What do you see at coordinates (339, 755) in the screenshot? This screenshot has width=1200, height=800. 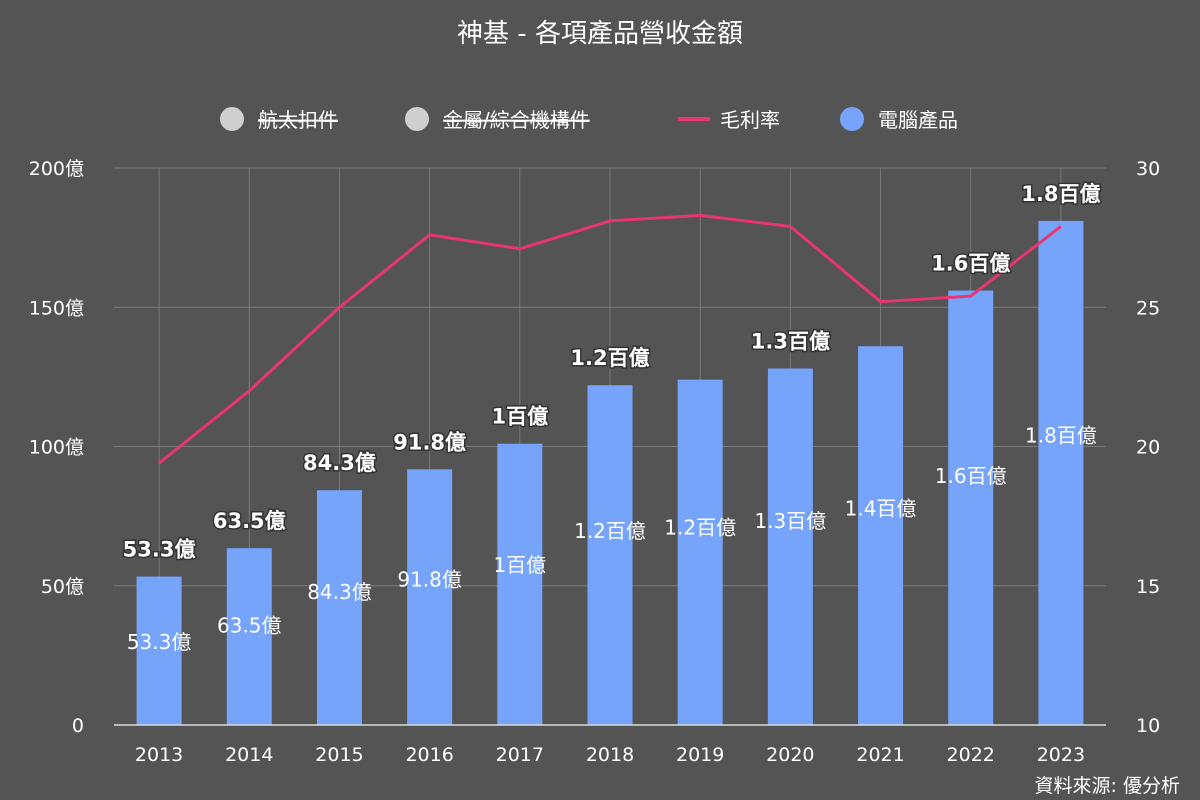 I see `x-tick-label: 2015` at bounding box center [339, 755].